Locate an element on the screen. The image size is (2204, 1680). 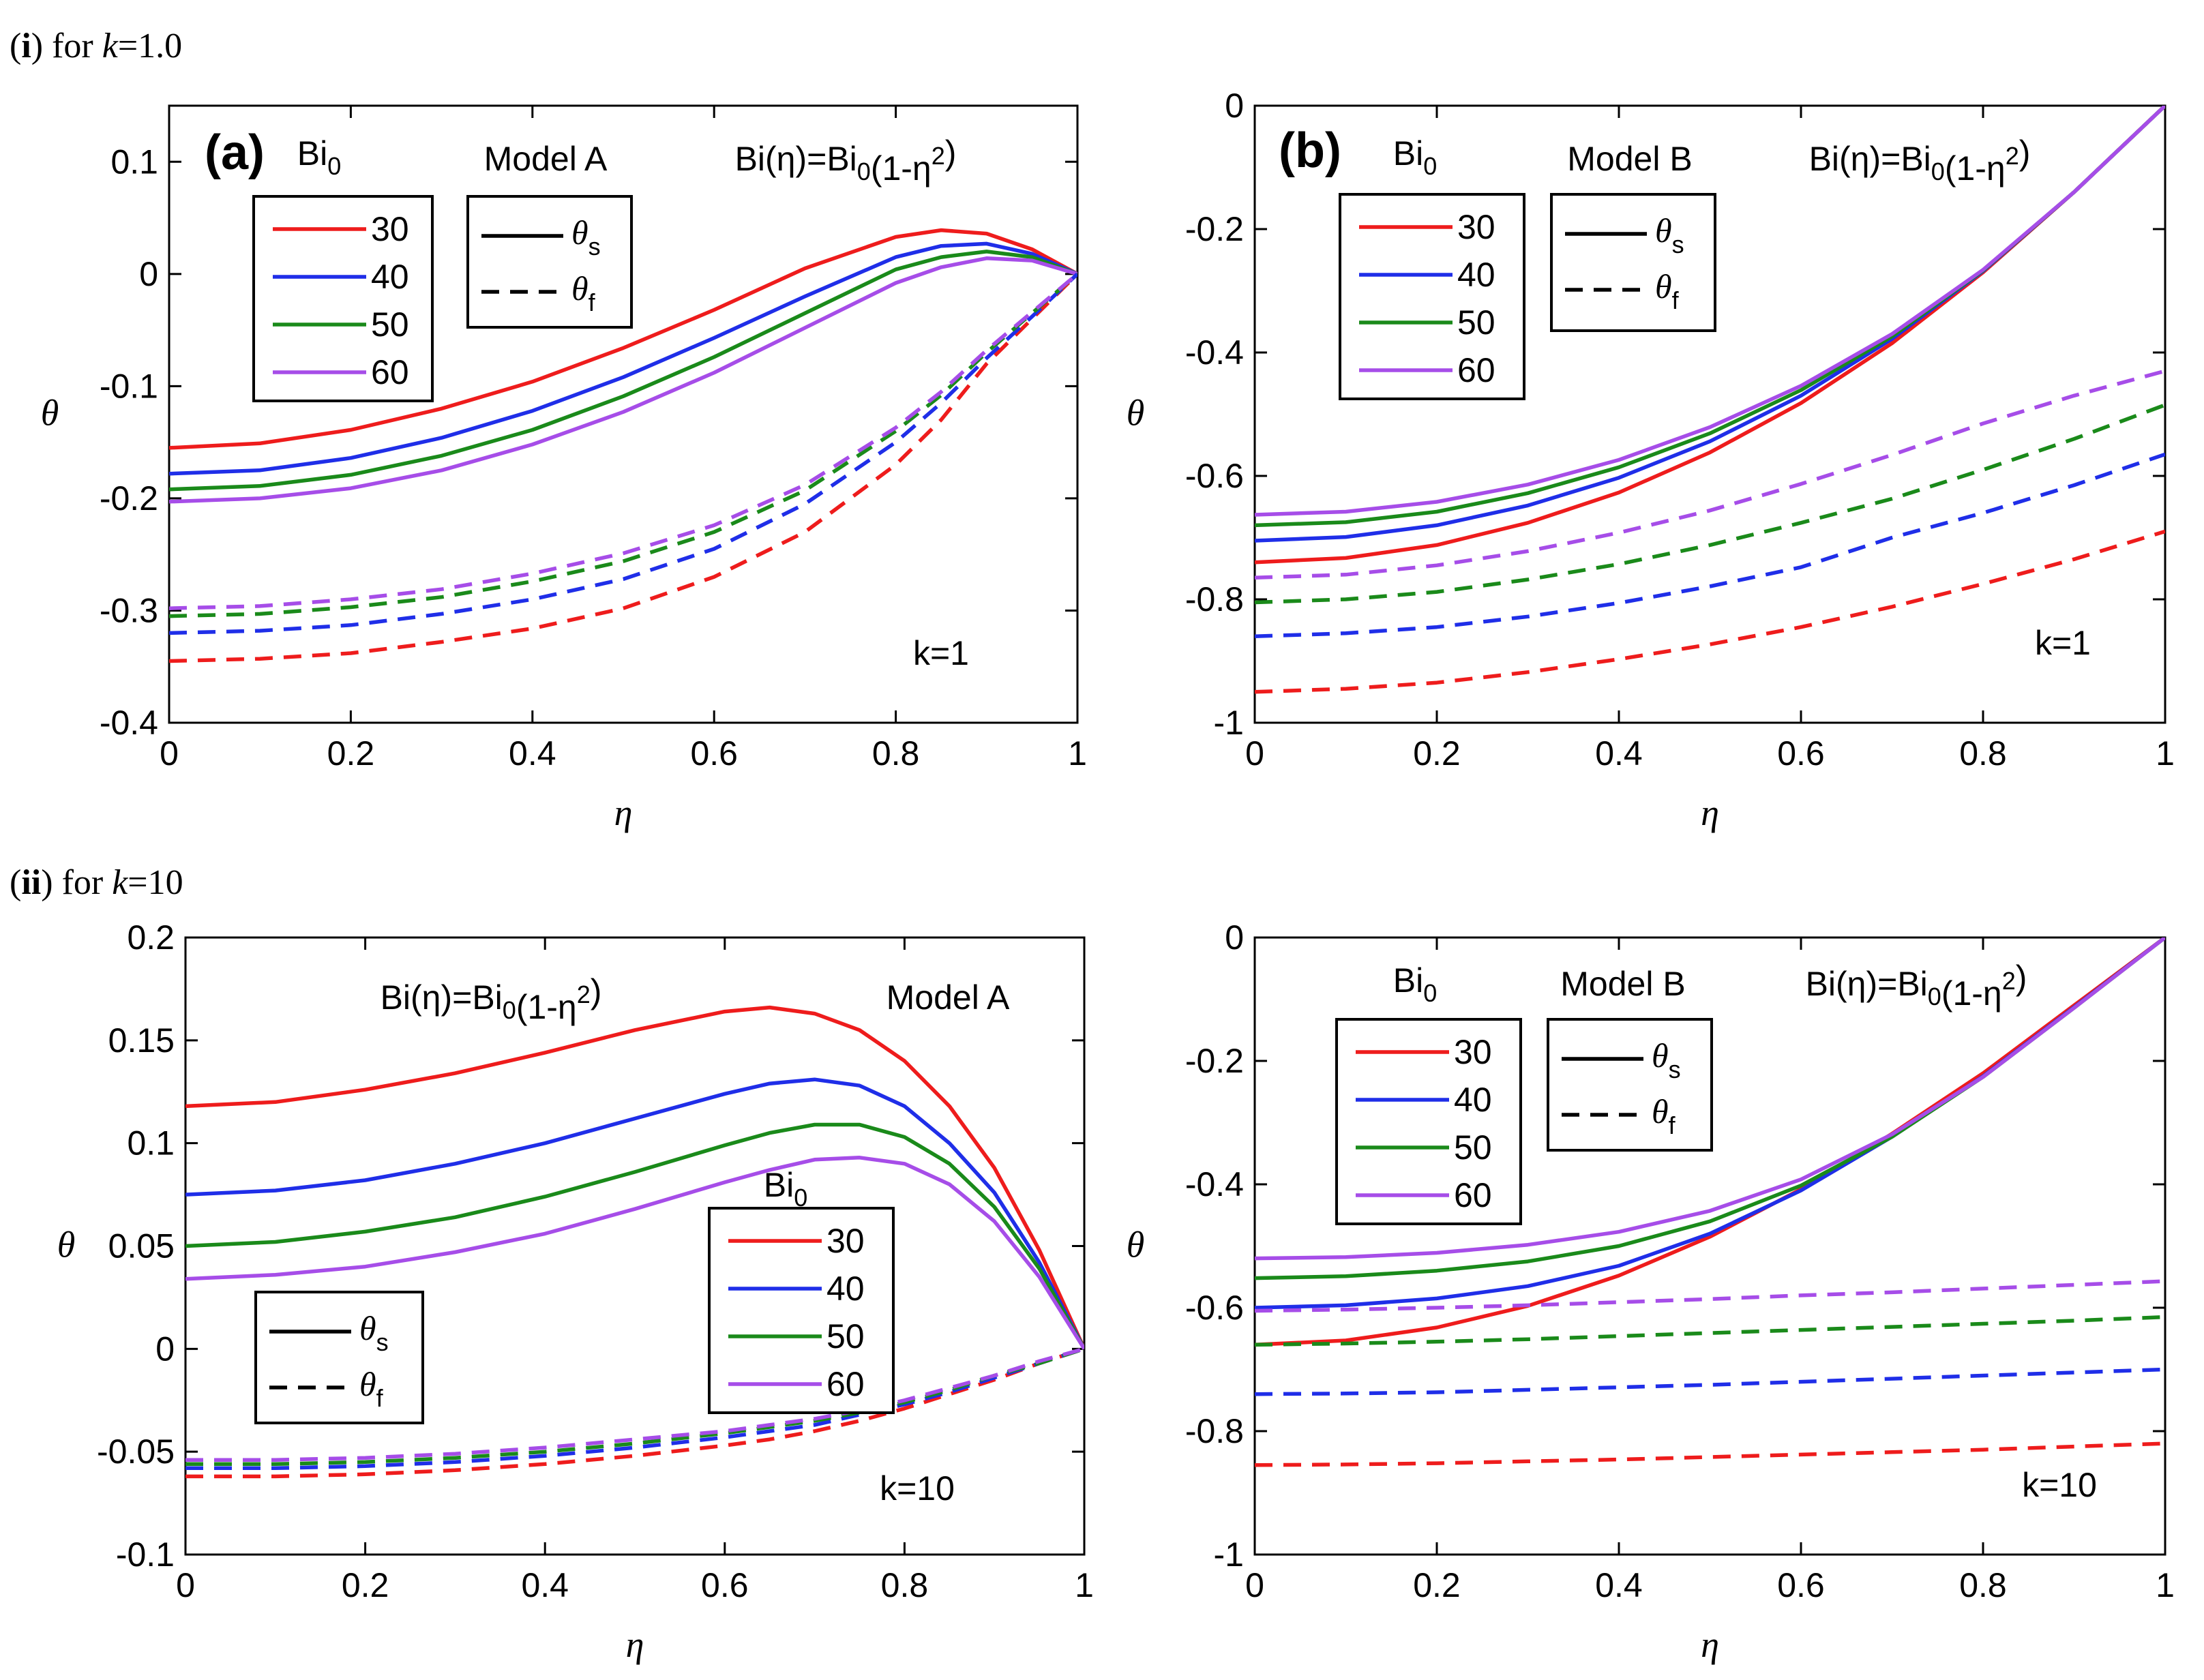
x-tick-label: 0.2 is located at coordinates (1437, 1585).